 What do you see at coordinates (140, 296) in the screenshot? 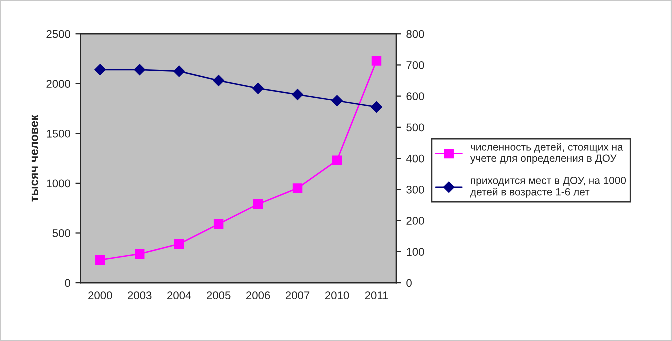
I see `x-tick-label: 2003` at bounding box center [140, 296].